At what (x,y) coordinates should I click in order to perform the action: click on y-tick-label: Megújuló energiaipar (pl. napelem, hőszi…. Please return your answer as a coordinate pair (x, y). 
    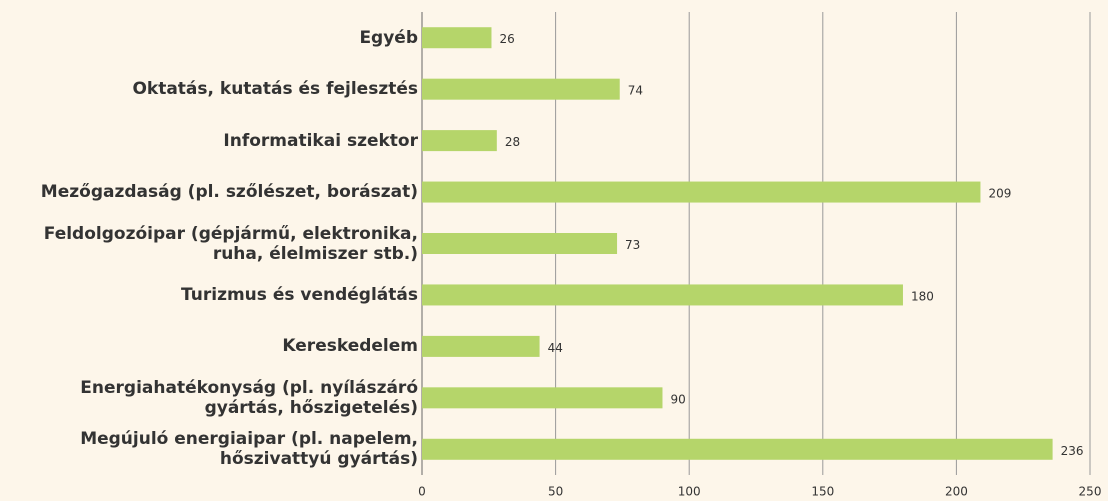
    Looking at the image, I should click on (249, 449).